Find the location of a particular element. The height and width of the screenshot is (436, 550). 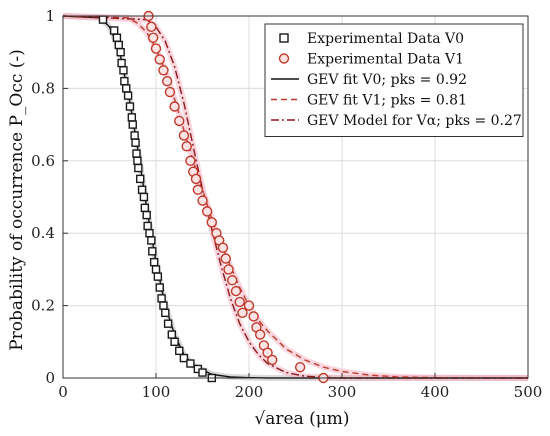

x-axis-label: √area (μm) is located at coordinates (301, 419).